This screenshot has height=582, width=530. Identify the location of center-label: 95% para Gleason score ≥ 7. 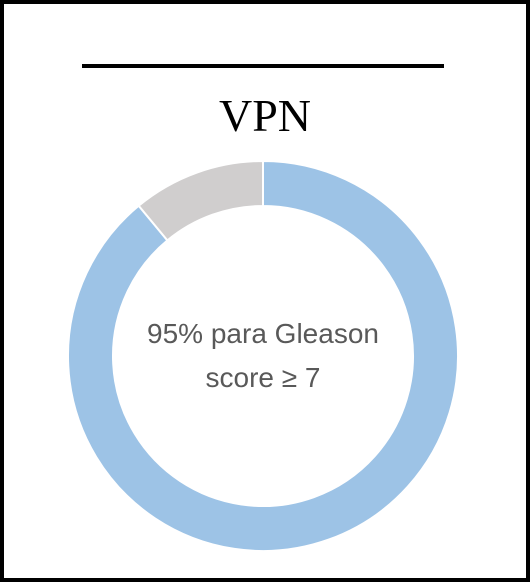
(263, 356).